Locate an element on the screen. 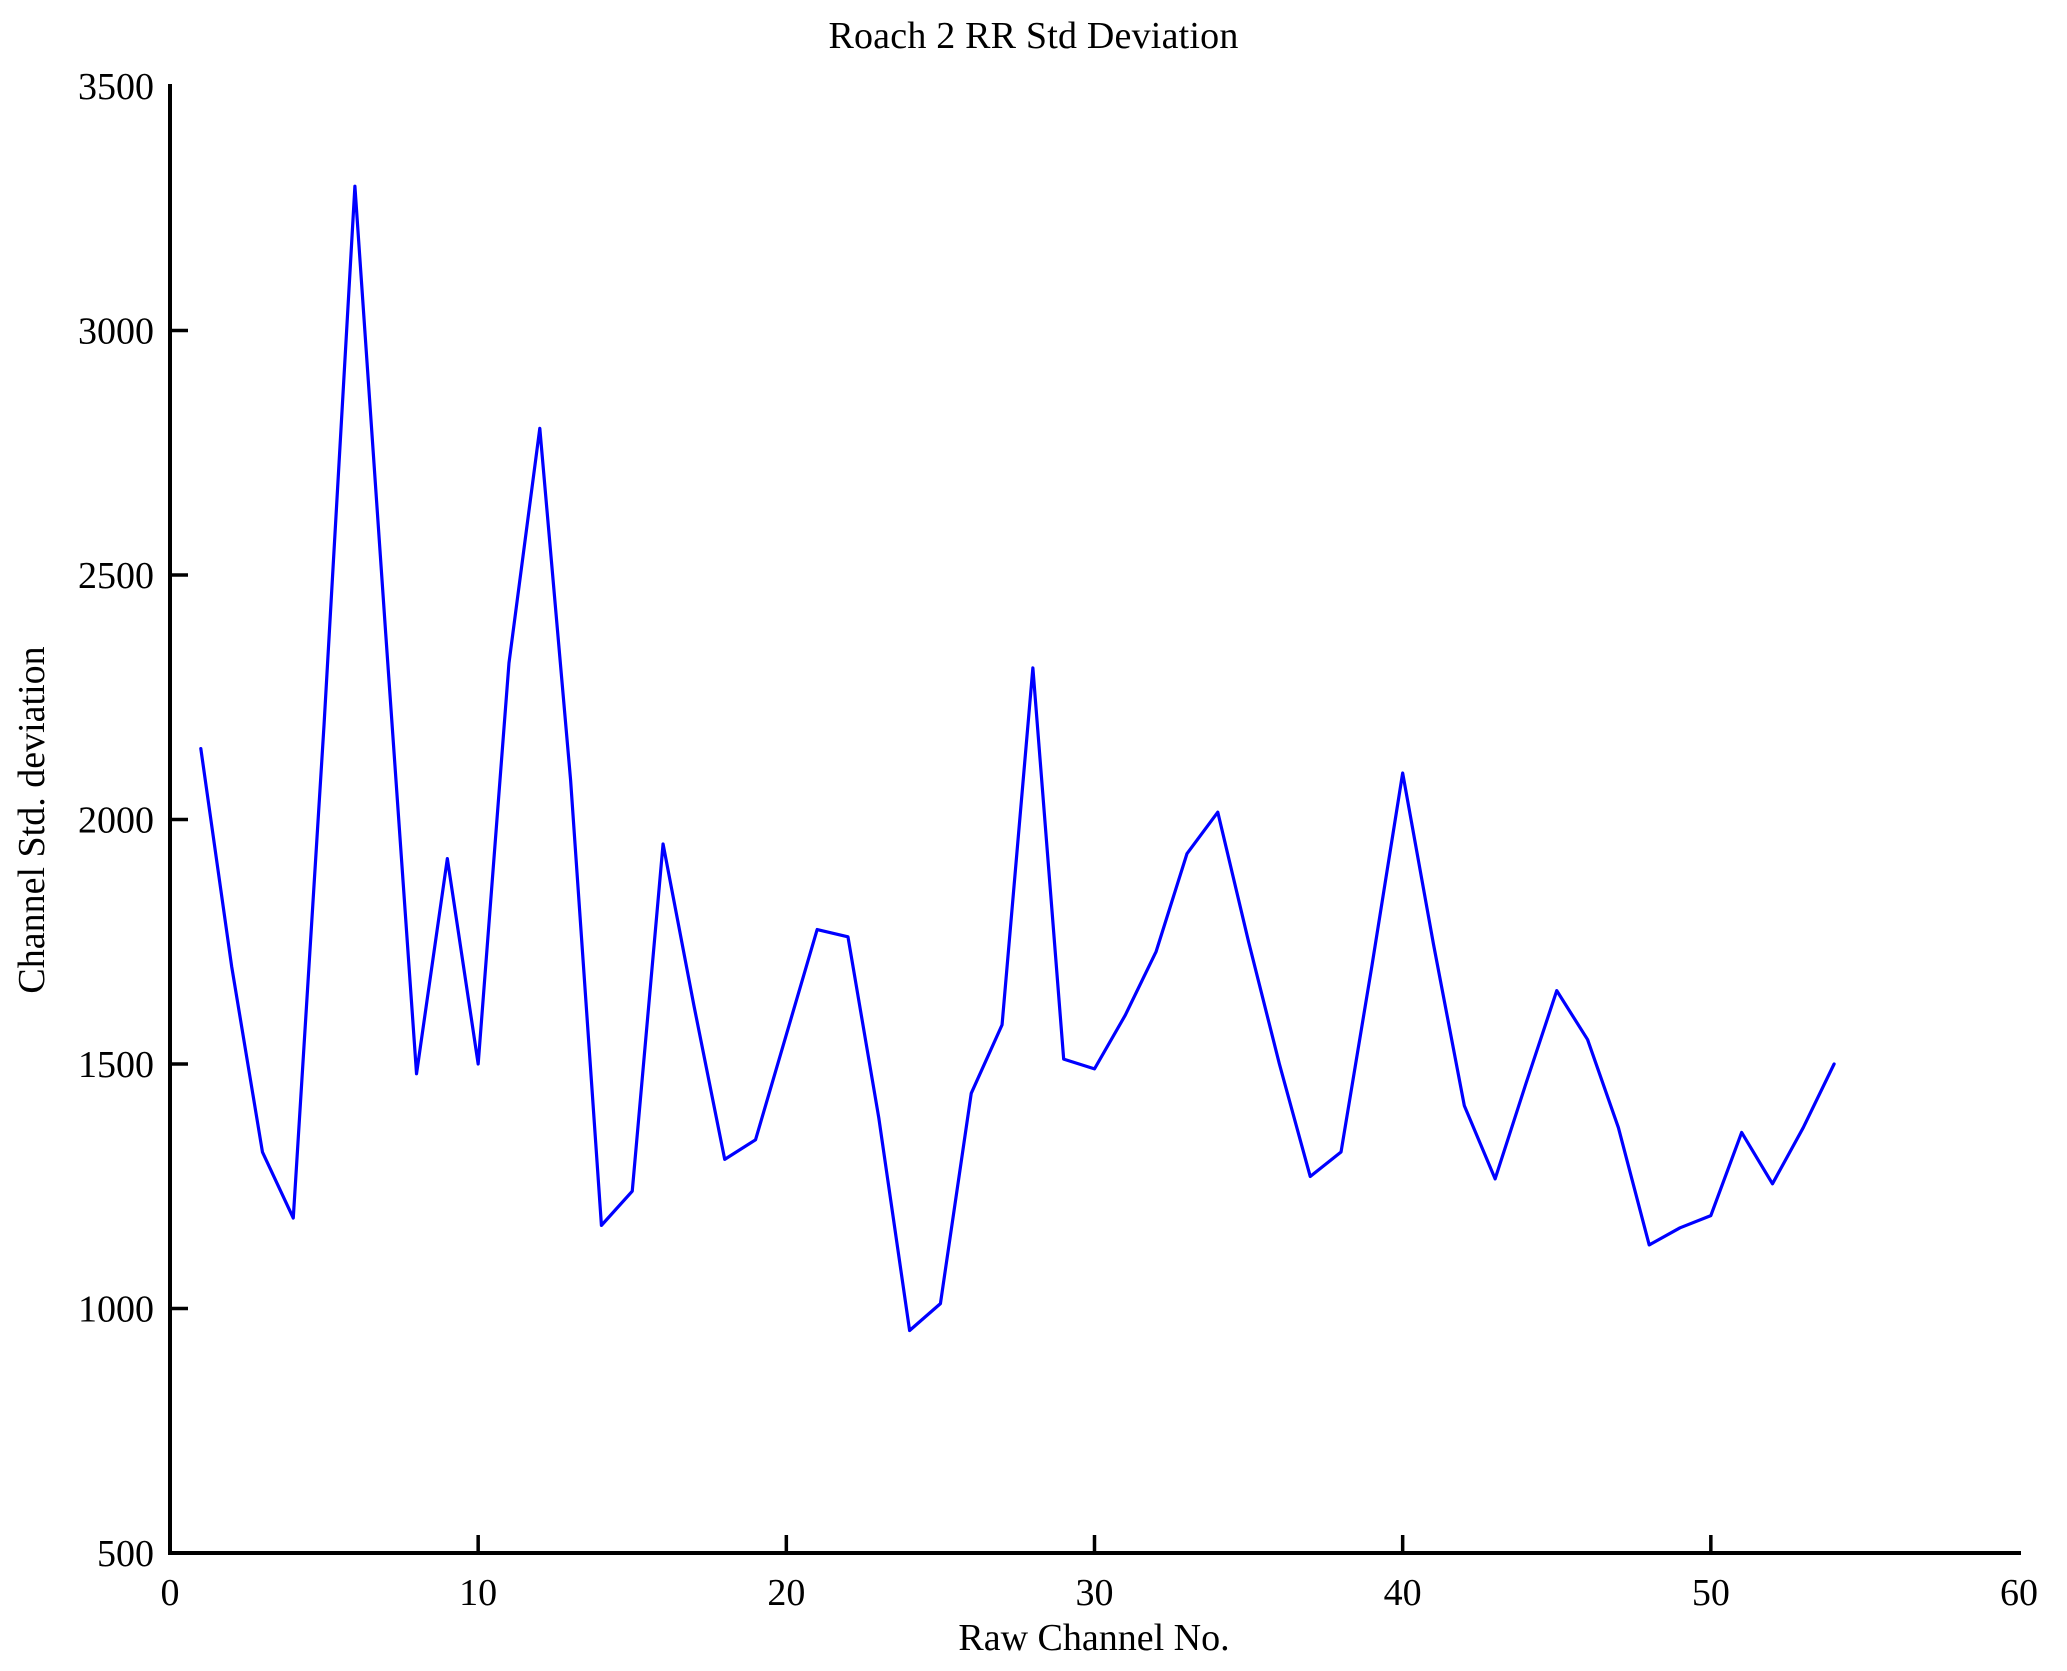 Image resolution: width=2067 pixels, height=1671 pixels. x-tick-label: 40 is located at coordinates (1403, 1593).